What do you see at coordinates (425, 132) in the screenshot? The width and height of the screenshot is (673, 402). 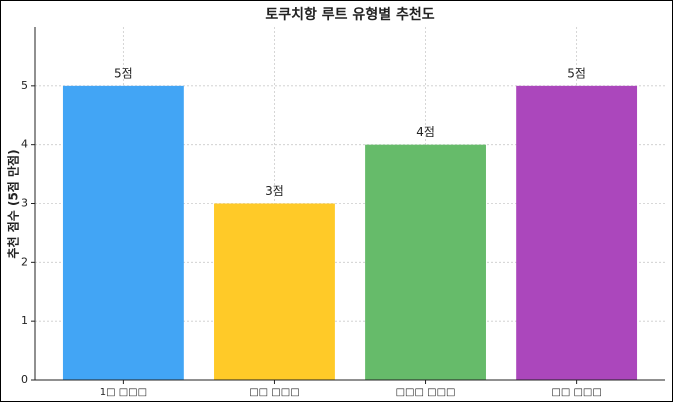 I see `value-label: 4점` at bounding box center [425, 132].